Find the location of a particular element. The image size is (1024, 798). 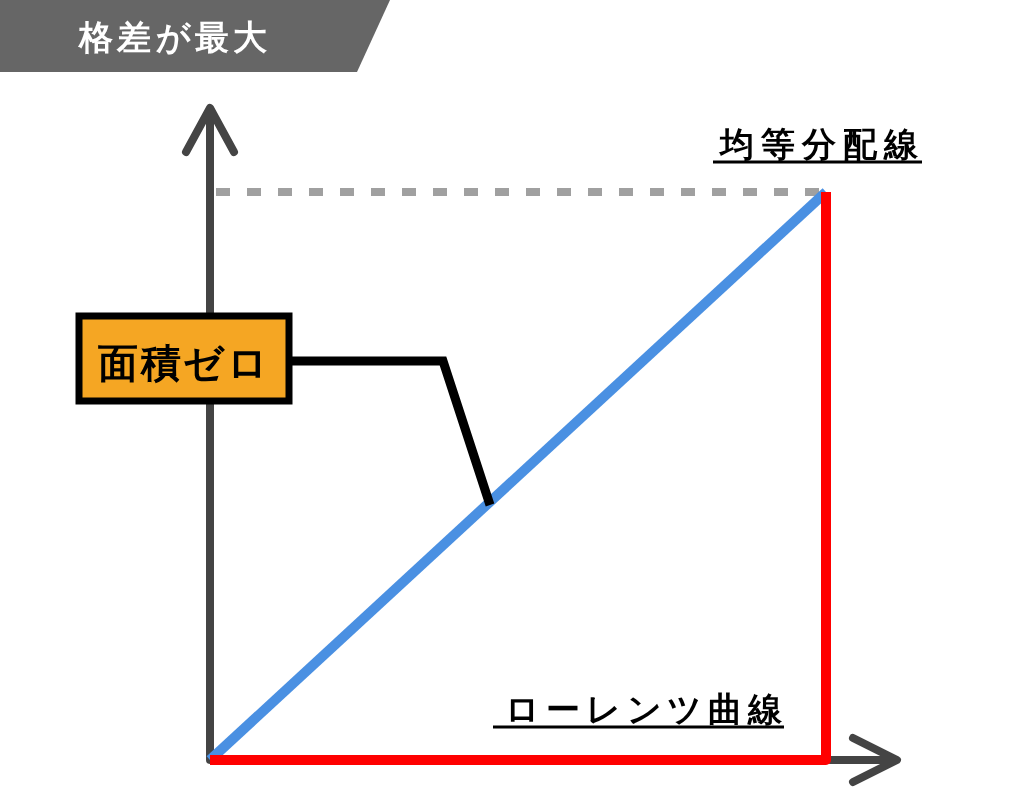

annotation: 面積ゼロ is located at coordinates (183, 363).